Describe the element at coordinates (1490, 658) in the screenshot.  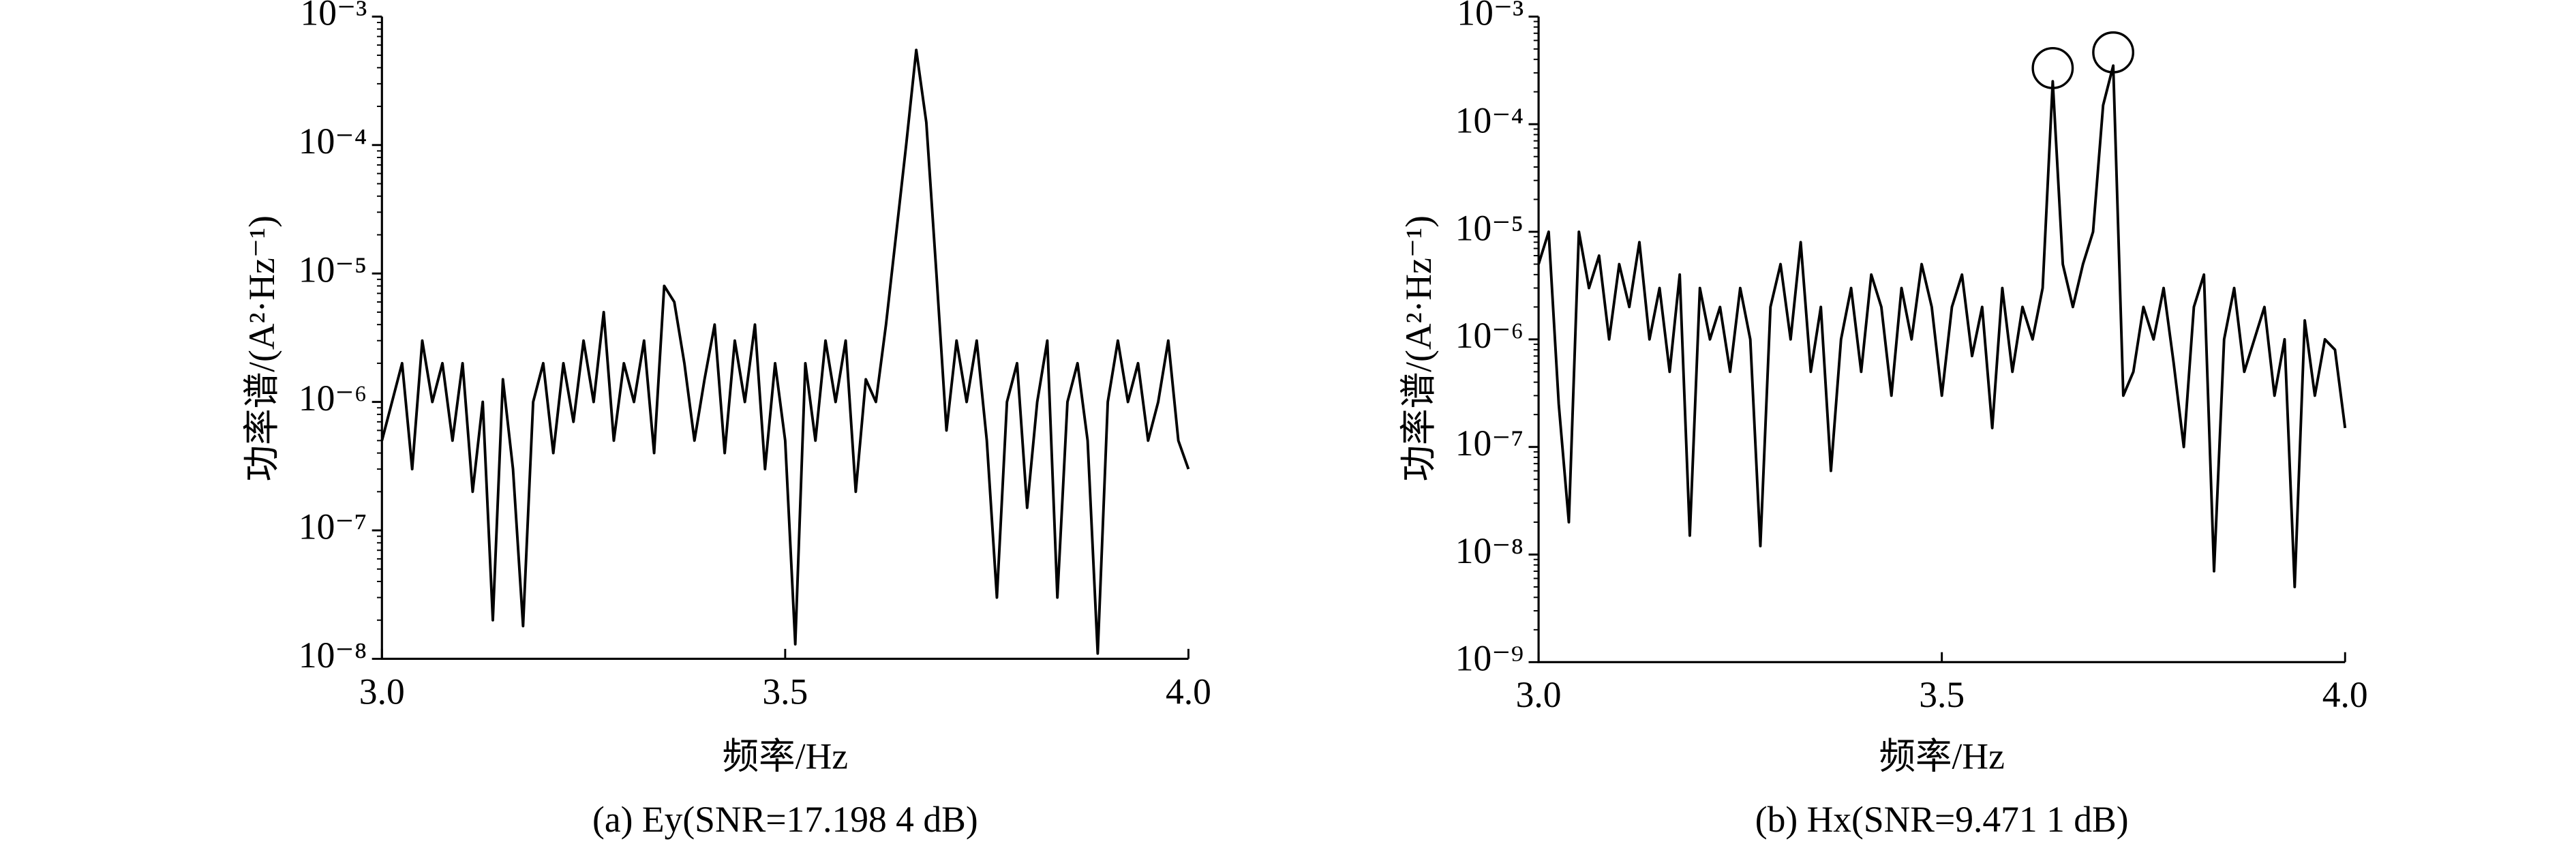
I see `y-tick-label: 10⁻⁹` at that location.